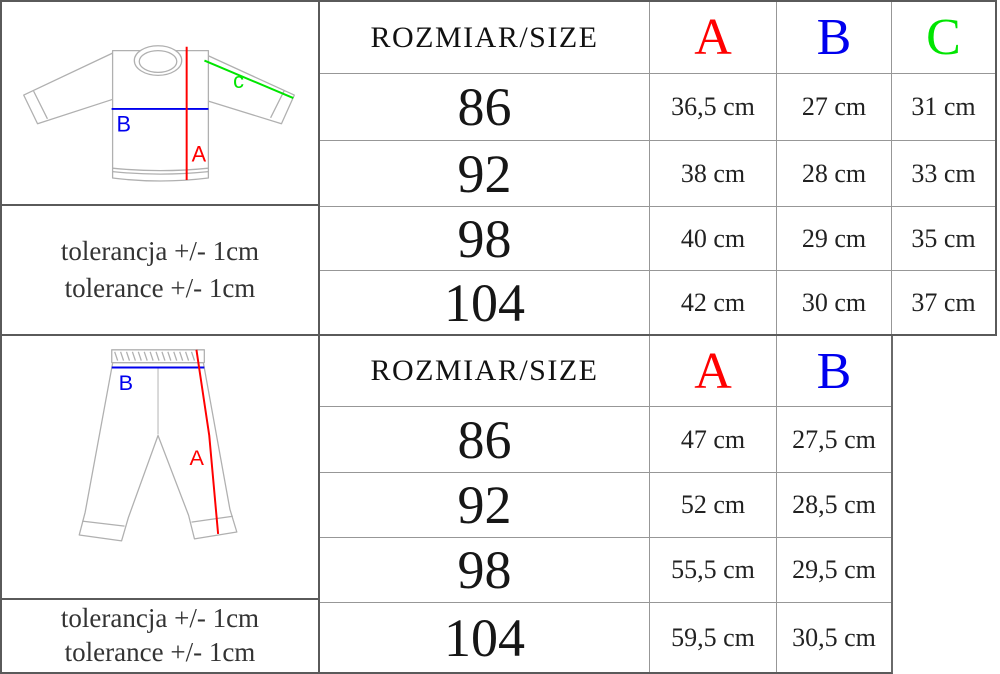 This screenshot has width=1000, height=674. I want to click on pants-row-size: 92, so click(484, 504).